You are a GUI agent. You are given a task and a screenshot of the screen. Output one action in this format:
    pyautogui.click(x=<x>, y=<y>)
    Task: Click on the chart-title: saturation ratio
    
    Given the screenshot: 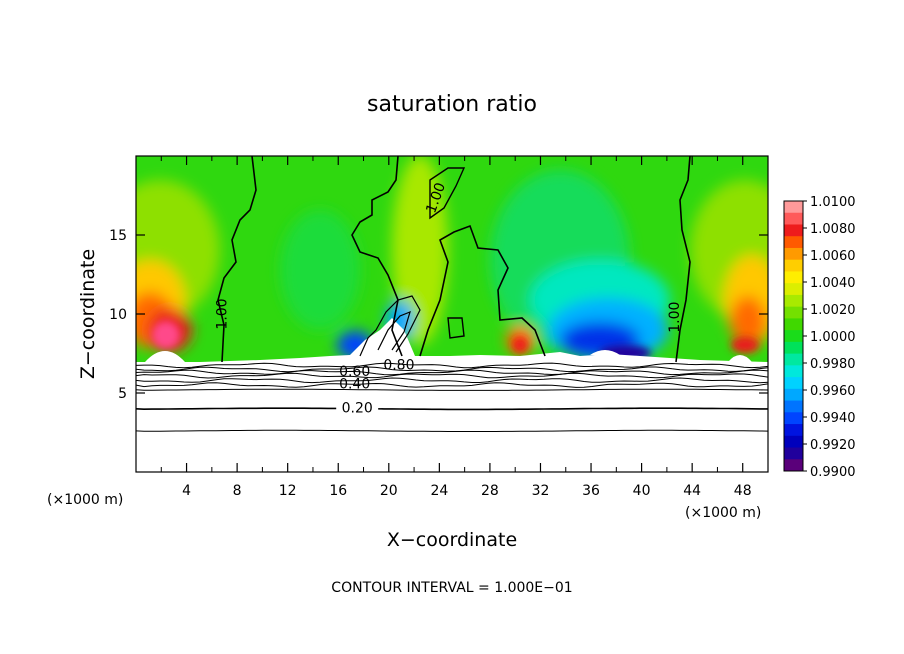 What is the action you would take?
    pyautogui.click(x=452, y=104)
    